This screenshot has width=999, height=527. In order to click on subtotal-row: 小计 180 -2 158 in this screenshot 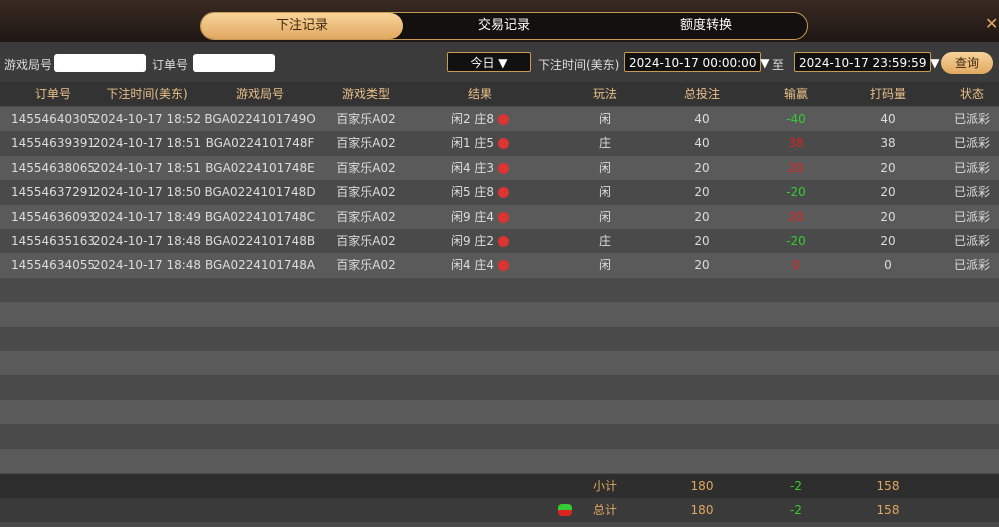, I will do `click(499, 486)`.